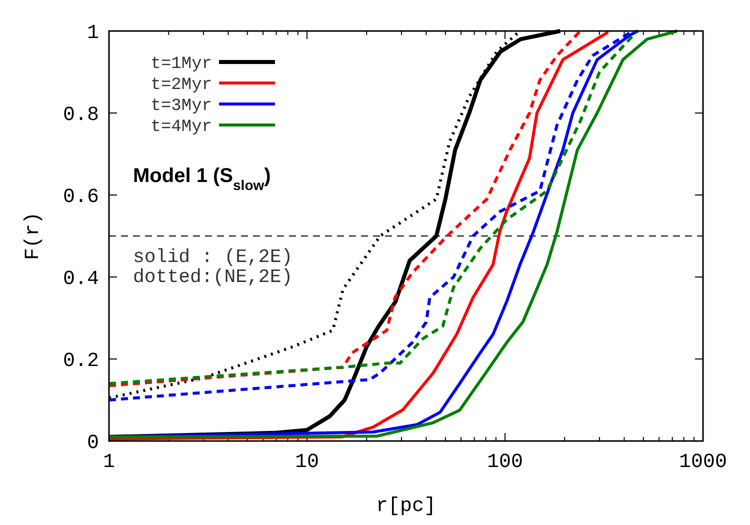  What do you see at coordinates (92, 443) in the screenshot?
I see `y-tick-label: 0` at bounding box center [92, 443].